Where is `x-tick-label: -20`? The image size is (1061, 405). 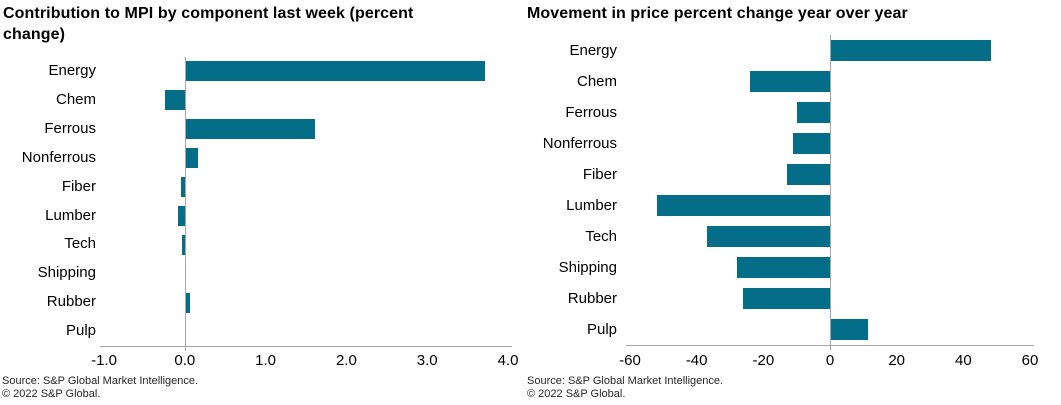
x-tick-label: -20 is located at coordinates (763, 360).